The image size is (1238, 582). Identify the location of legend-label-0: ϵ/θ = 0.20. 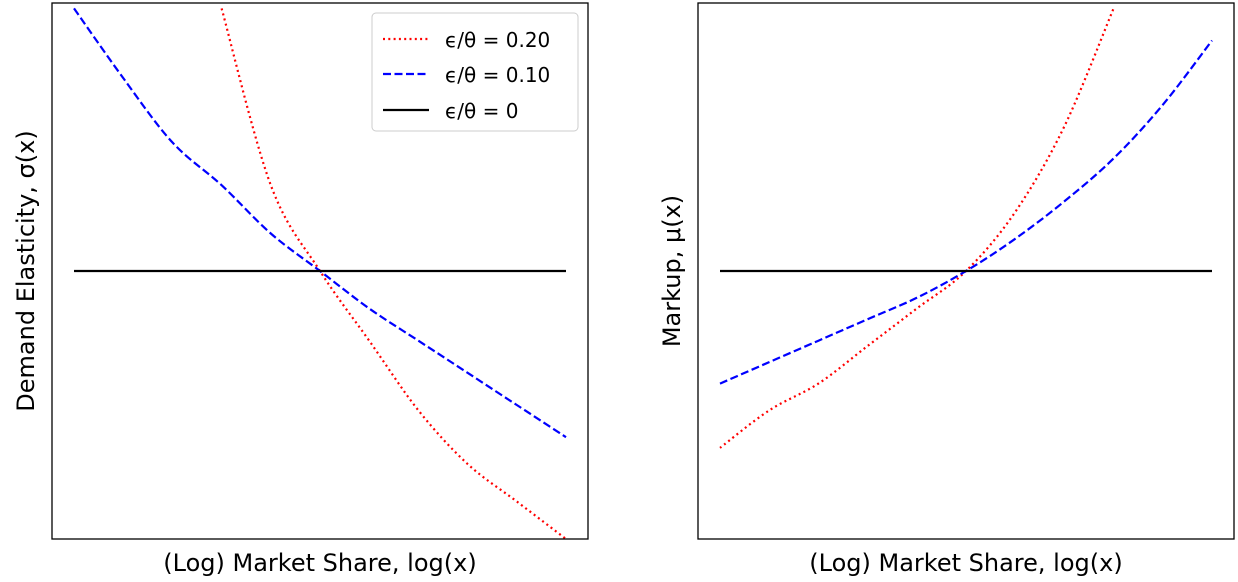
(497, 40).